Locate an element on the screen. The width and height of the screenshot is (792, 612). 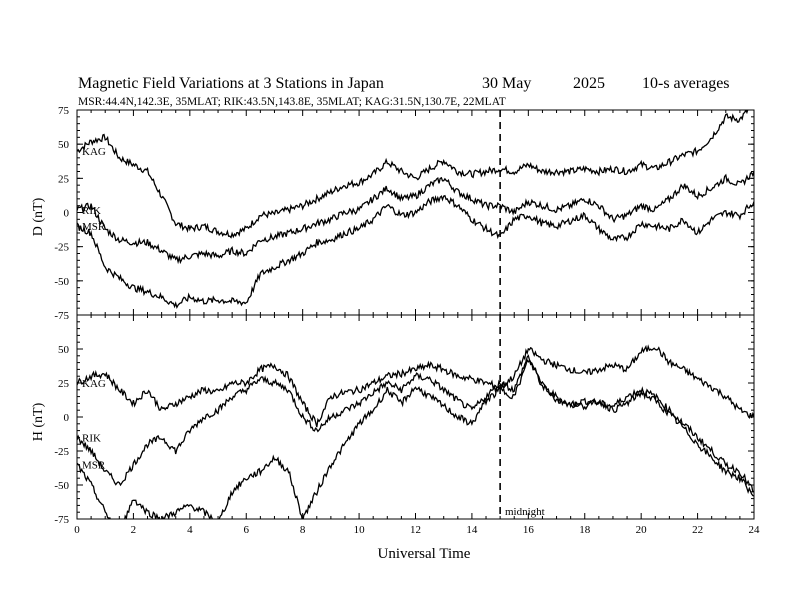
d-label-rik: RIK is located at coordinates (91, 211).